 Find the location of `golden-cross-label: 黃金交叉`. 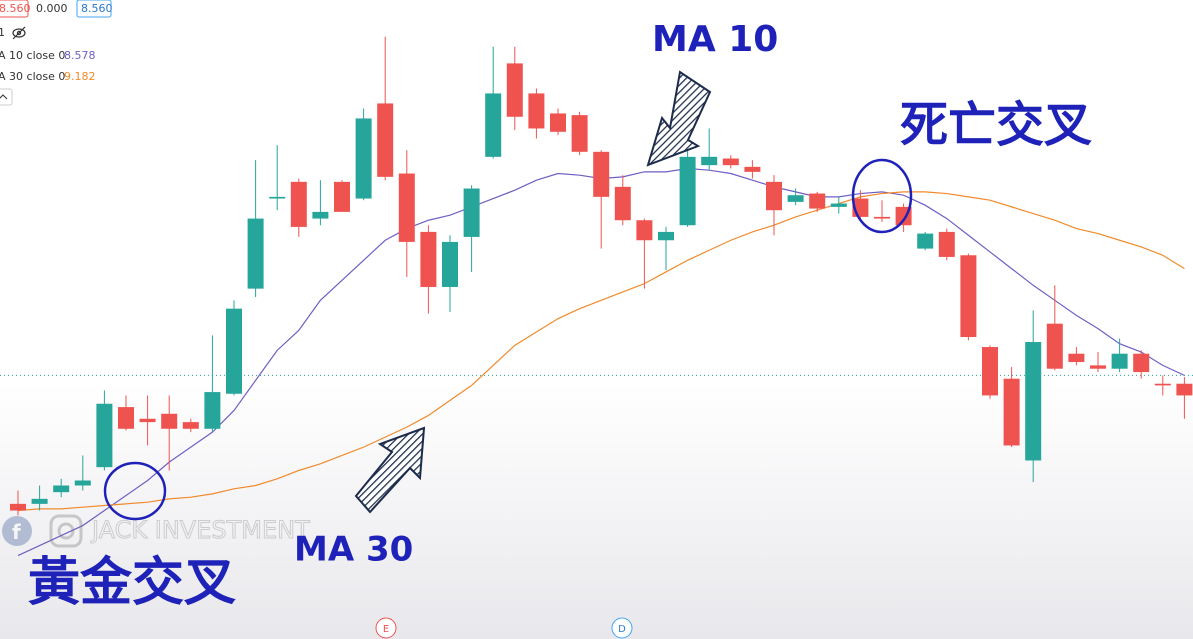

golden-cross-label: 黃金交叉 is located at coordinates (132, 583).